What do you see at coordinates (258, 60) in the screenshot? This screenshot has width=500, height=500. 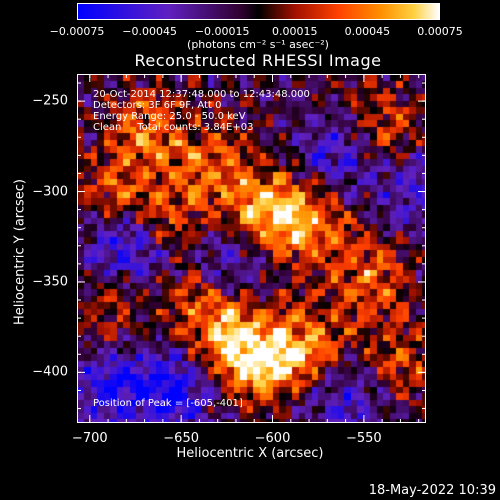 I see `chart-title: Reconstructed RHESSI Image` at bounding box center [258, 60].